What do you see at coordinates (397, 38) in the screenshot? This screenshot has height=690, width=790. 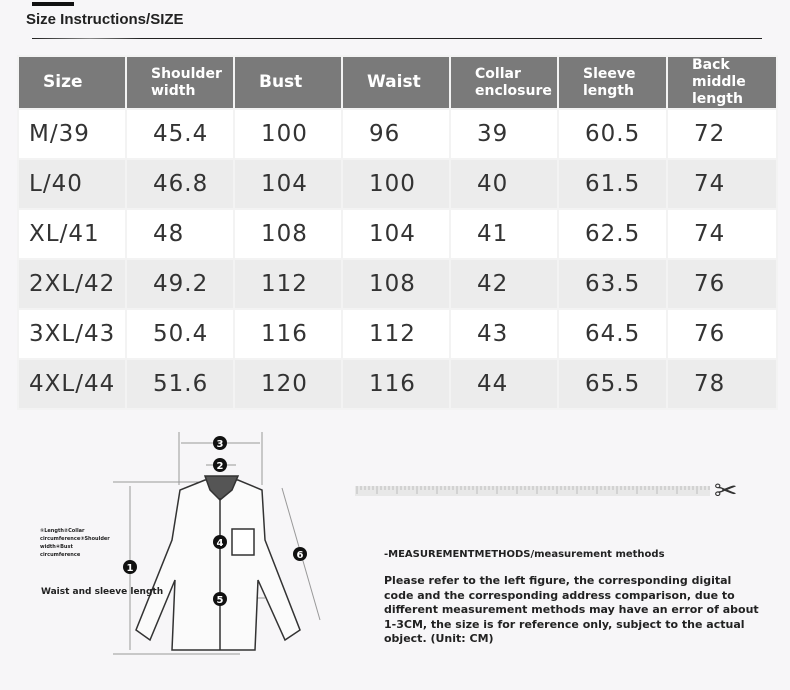 I see `title-divider` at bounding box center [397, 38].